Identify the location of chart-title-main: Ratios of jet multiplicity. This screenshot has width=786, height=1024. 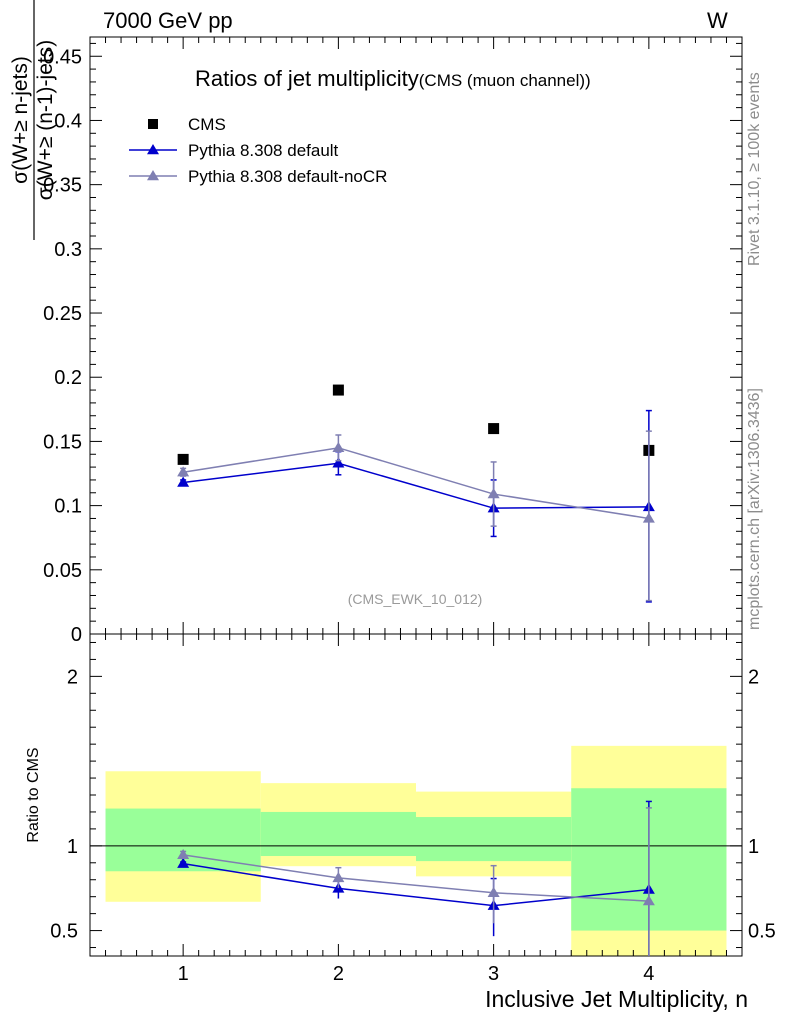
(307, 78).